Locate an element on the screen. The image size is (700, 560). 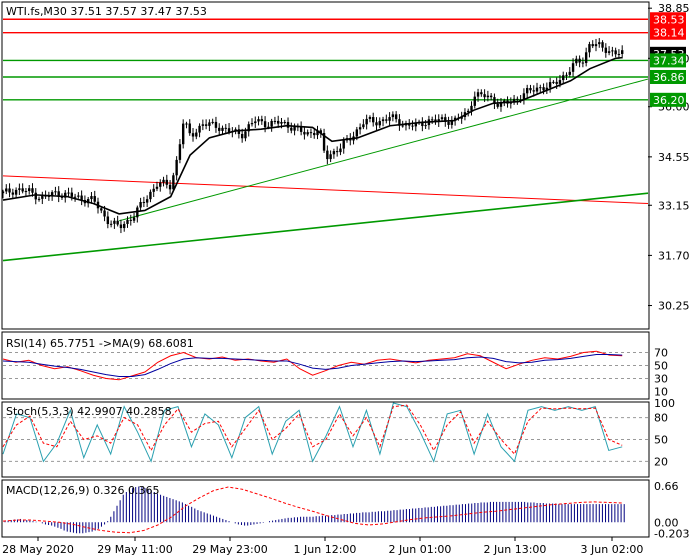
x-tick-label: 29 May 23:00 is located at coordinates (229, 549).